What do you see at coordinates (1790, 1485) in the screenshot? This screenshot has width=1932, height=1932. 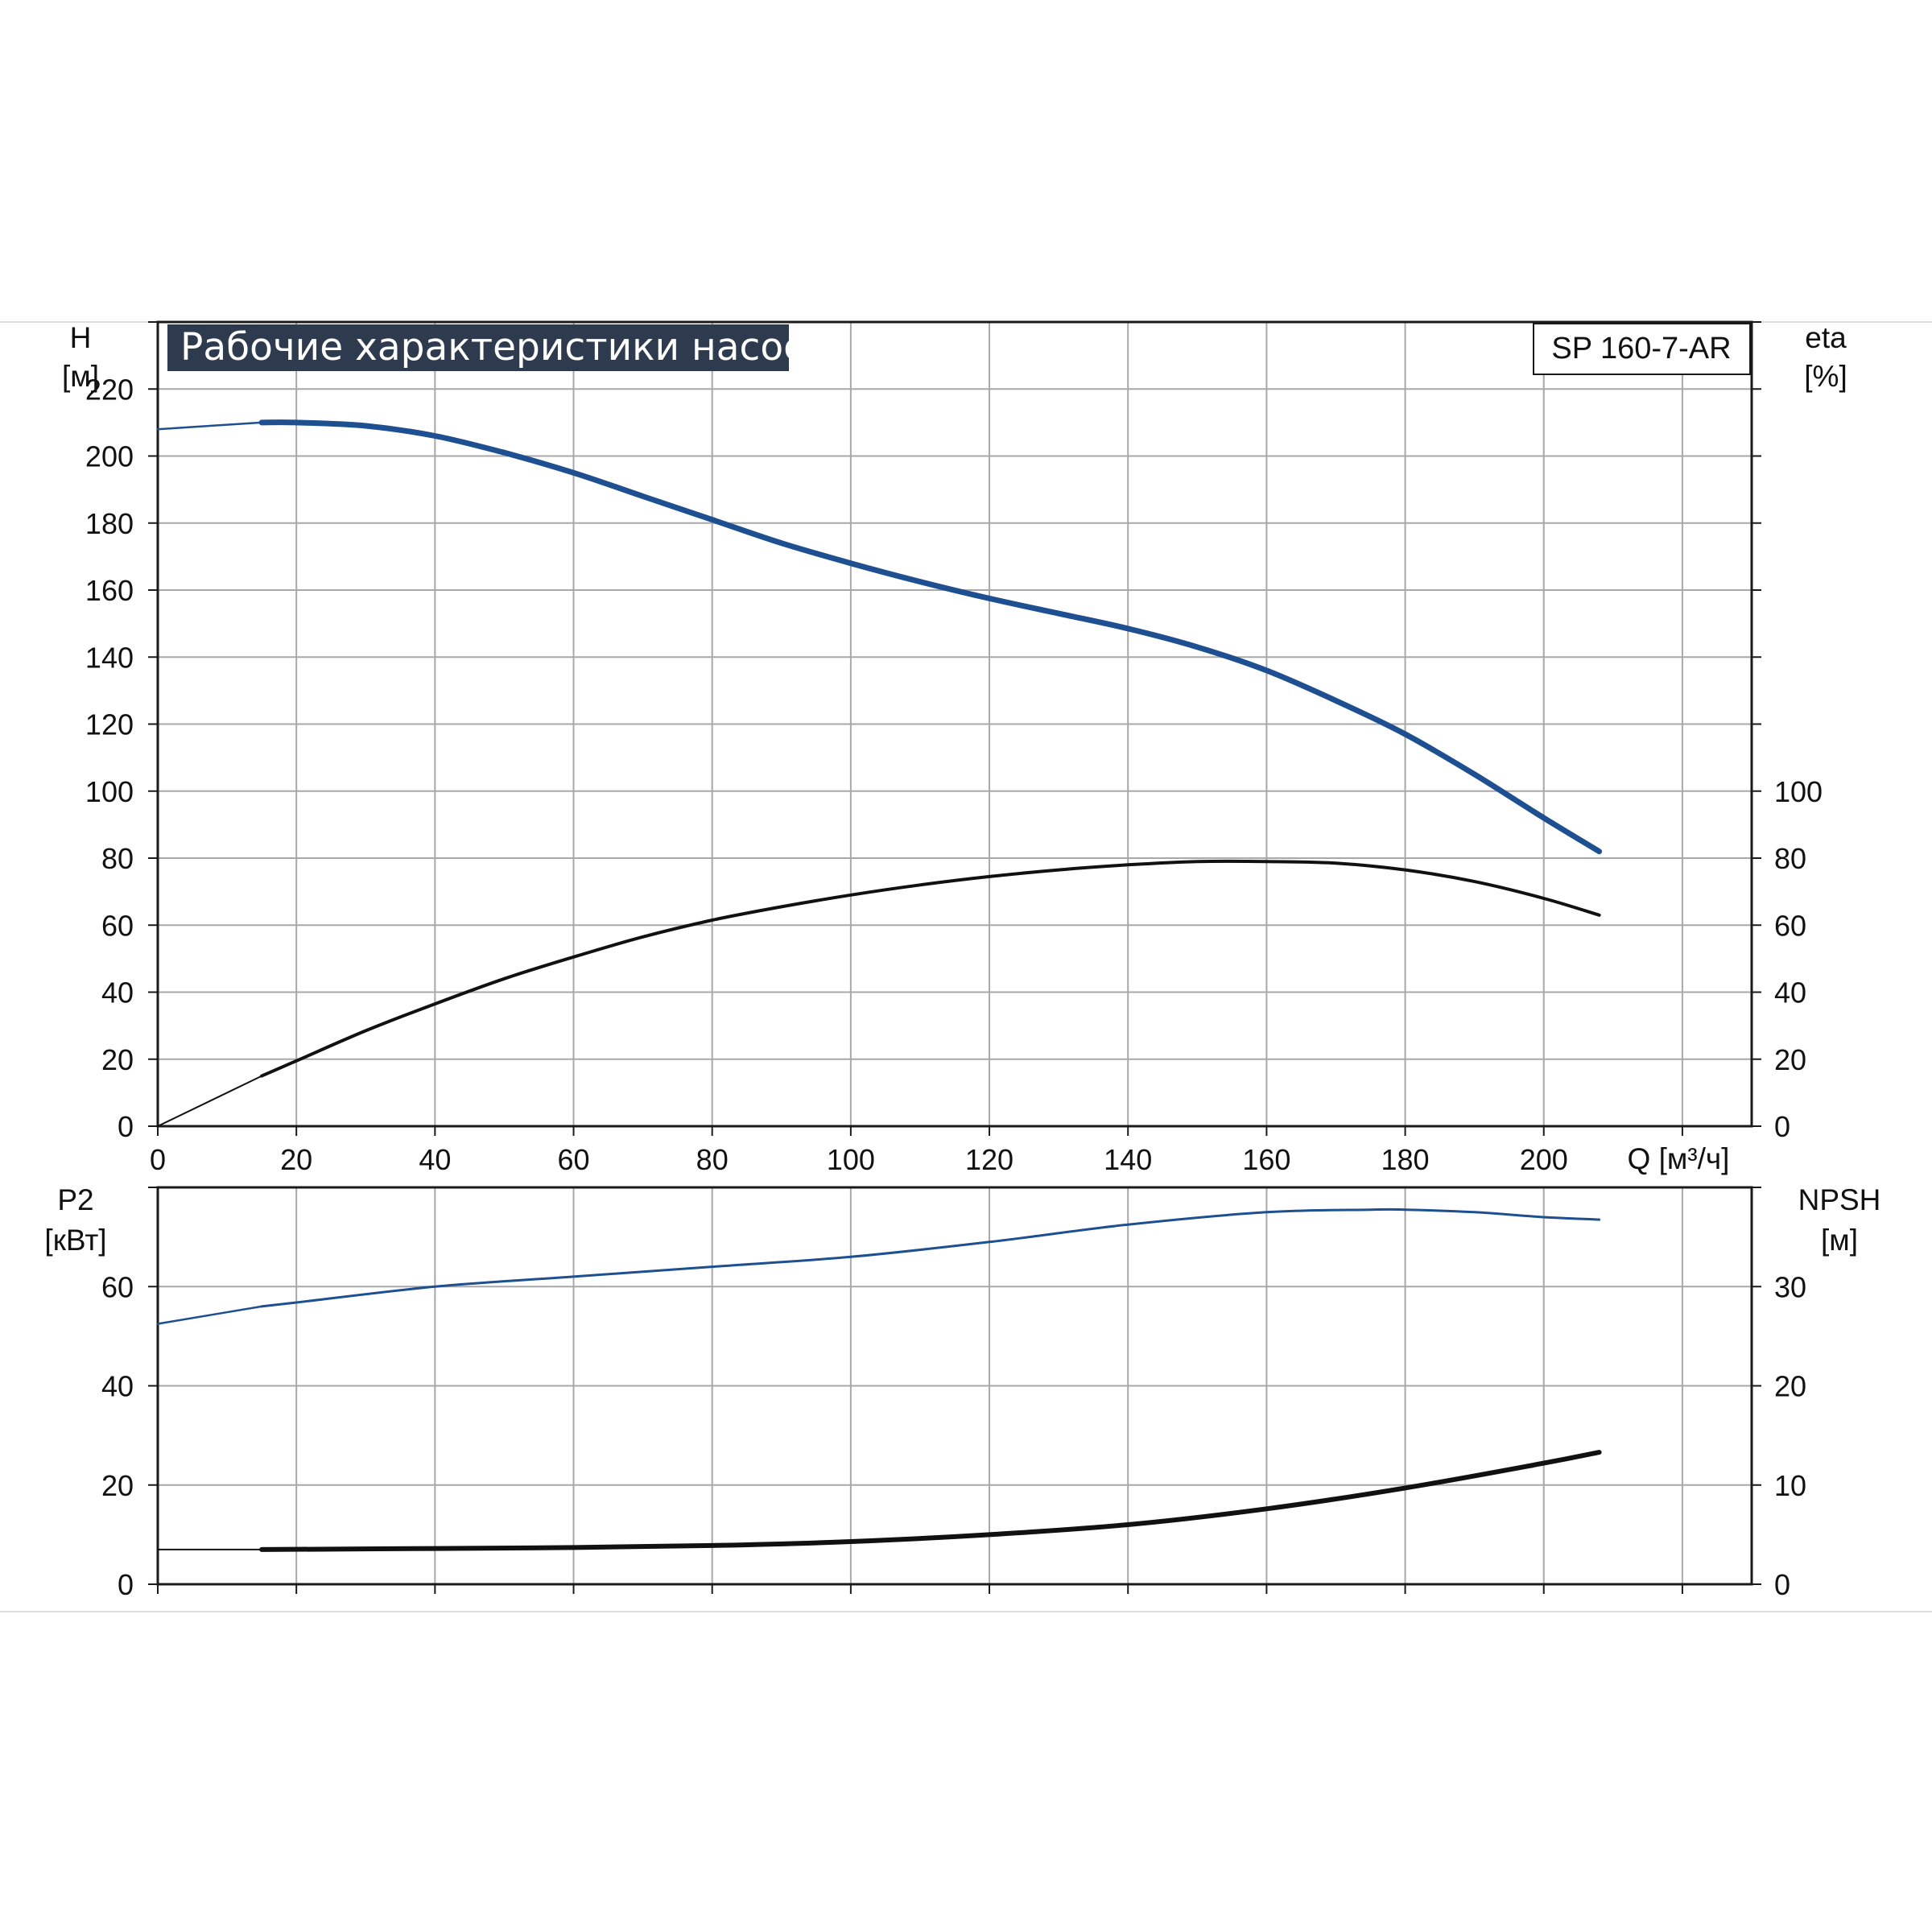 I see `npsh-tick-label: 10` at bounding box center [1790, 1485].